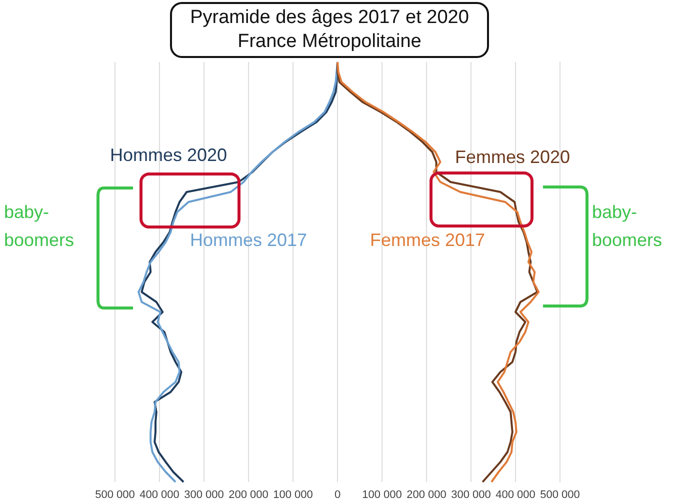 The height and width of the screenshot is (500, 686). Describe the element at coordinates (169, 155) in the screenshot. I see `series-label: Hommes 2020` at that location.